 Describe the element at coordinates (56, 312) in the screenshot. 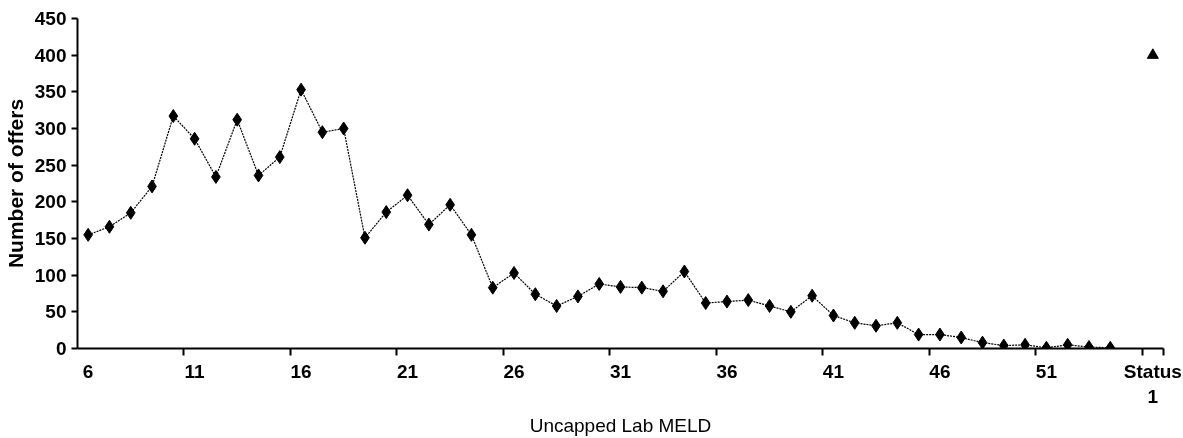

I see `y-tick-label: 50` at that location.